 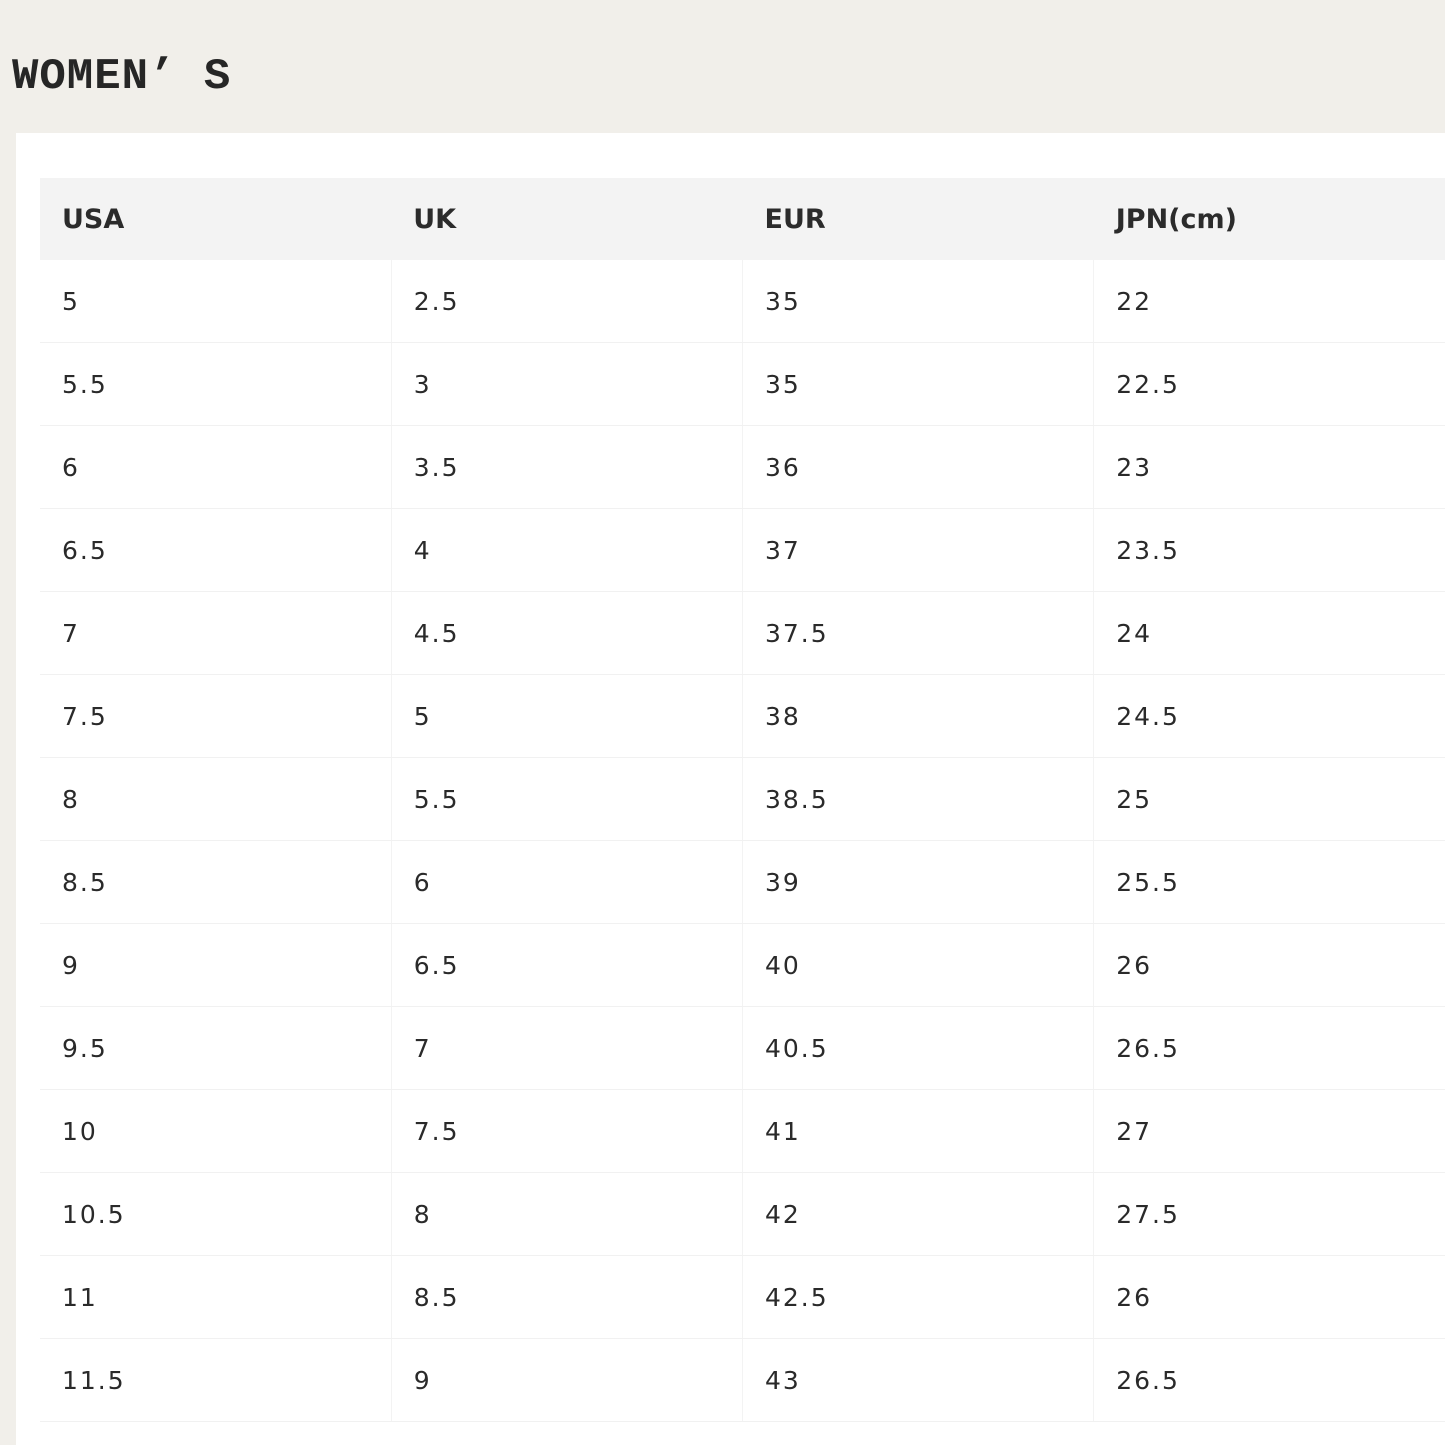 What do you see at coordinates (917, 799) in the screenshot?
I see `cell-eur: 38.5` at bounding box center [917, 799].